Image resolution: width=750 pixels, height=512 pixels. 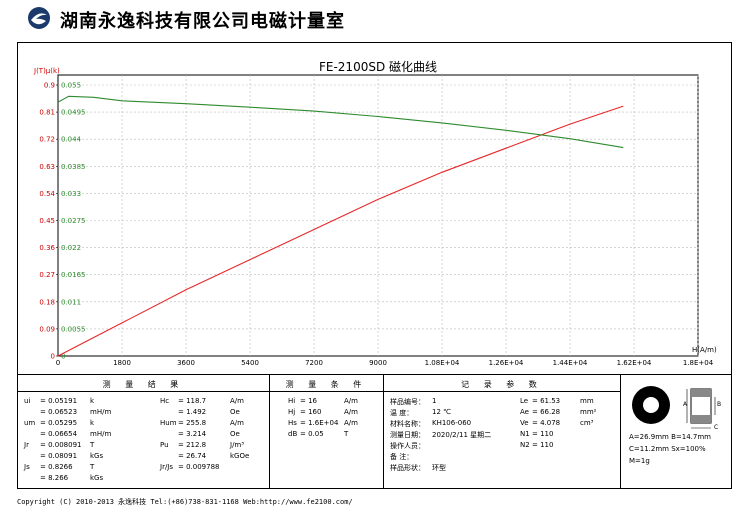 What do you see at coordinates (308, 401) in the screenshot?
I see `conditions-cell: = 16` at bounding box center [308, 401].